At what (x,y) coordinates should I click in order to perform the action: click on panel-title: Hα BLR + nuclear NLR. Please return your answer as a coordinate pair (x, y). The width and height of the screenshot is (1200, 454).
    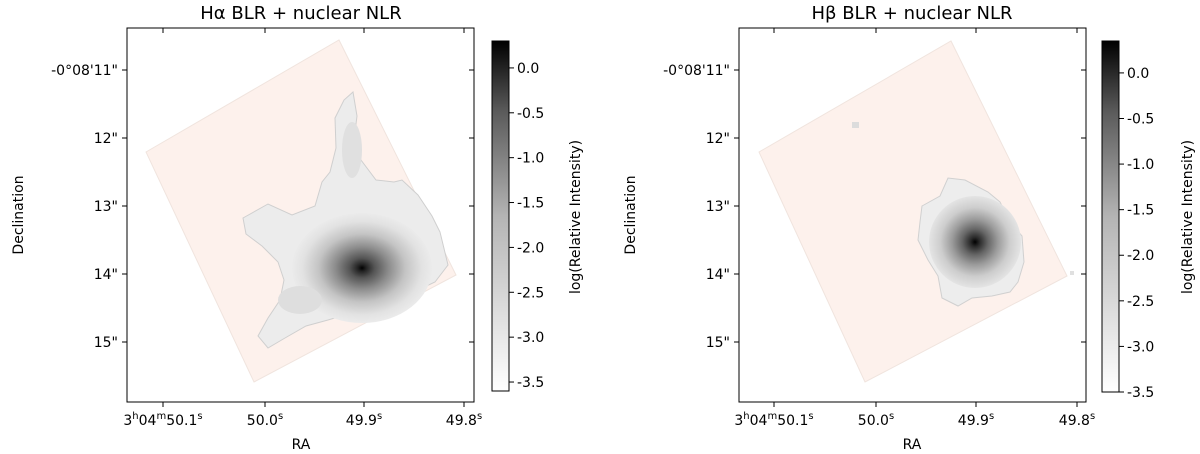
    Looking at the image, I should click on (300, 13).